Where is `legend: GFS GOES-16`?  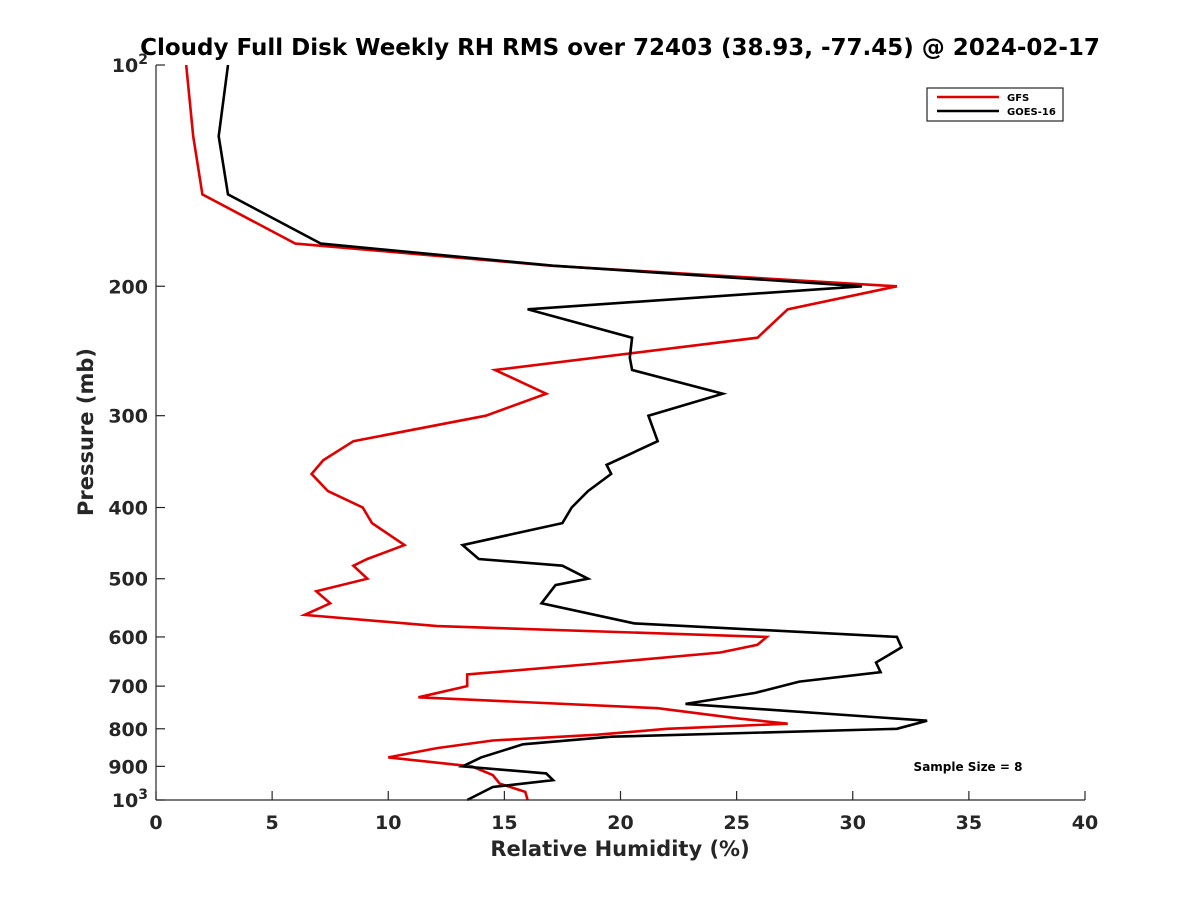
legend: GFS GOES-16 is located at coordinates (995, 104).